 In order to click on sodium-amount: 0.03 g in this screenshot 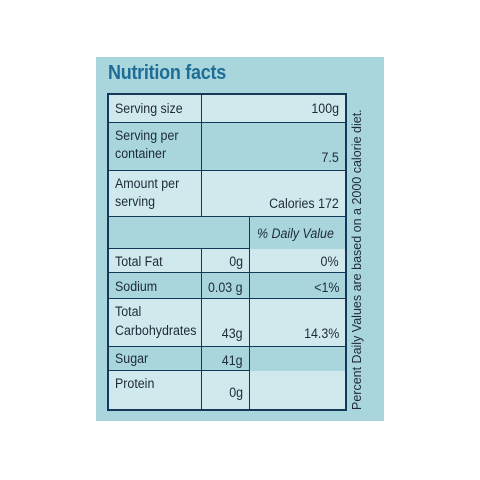, I will do `click(225, 287)`.